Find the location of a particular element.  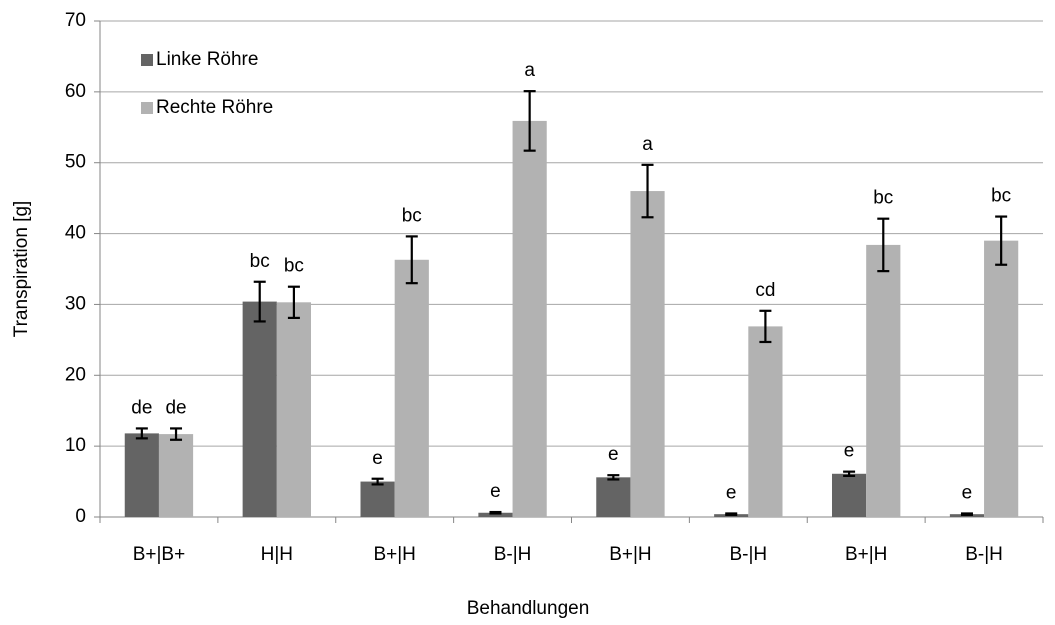

x-axis-title: Behandlungen is located at coordinates (528, 608).